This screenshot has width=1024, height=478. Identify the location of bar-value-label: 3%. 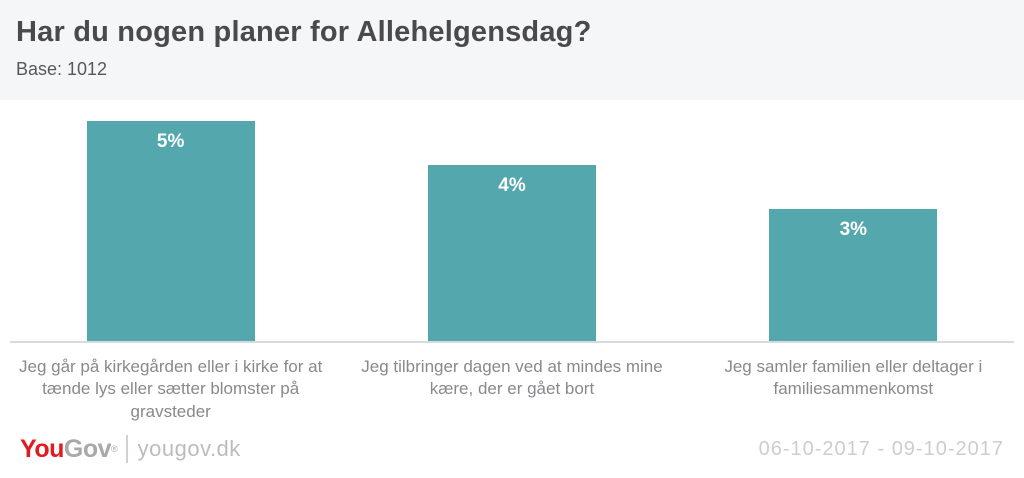
(853, 229).